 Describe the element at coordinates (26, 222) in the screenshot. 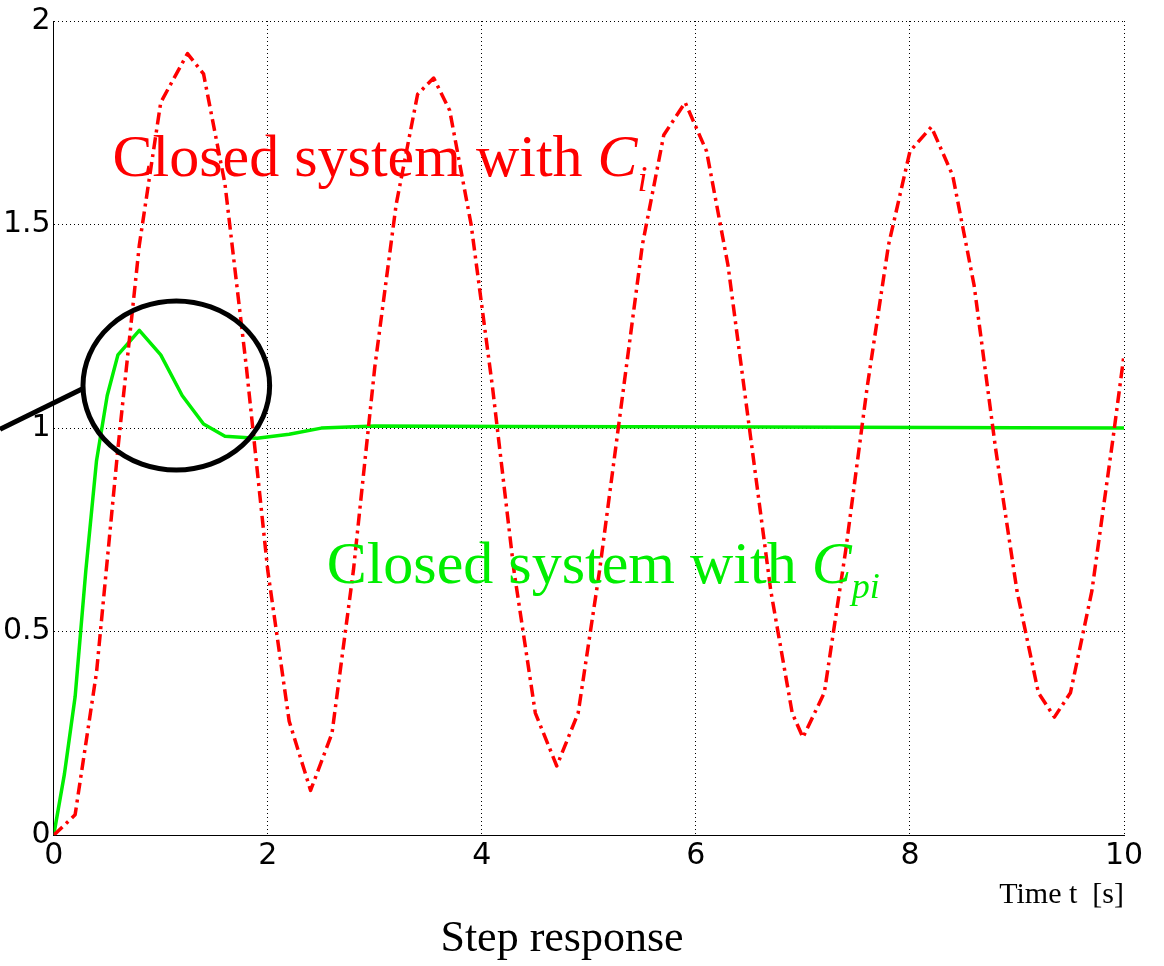

I see `y-tick-label: 1.5` at that location.